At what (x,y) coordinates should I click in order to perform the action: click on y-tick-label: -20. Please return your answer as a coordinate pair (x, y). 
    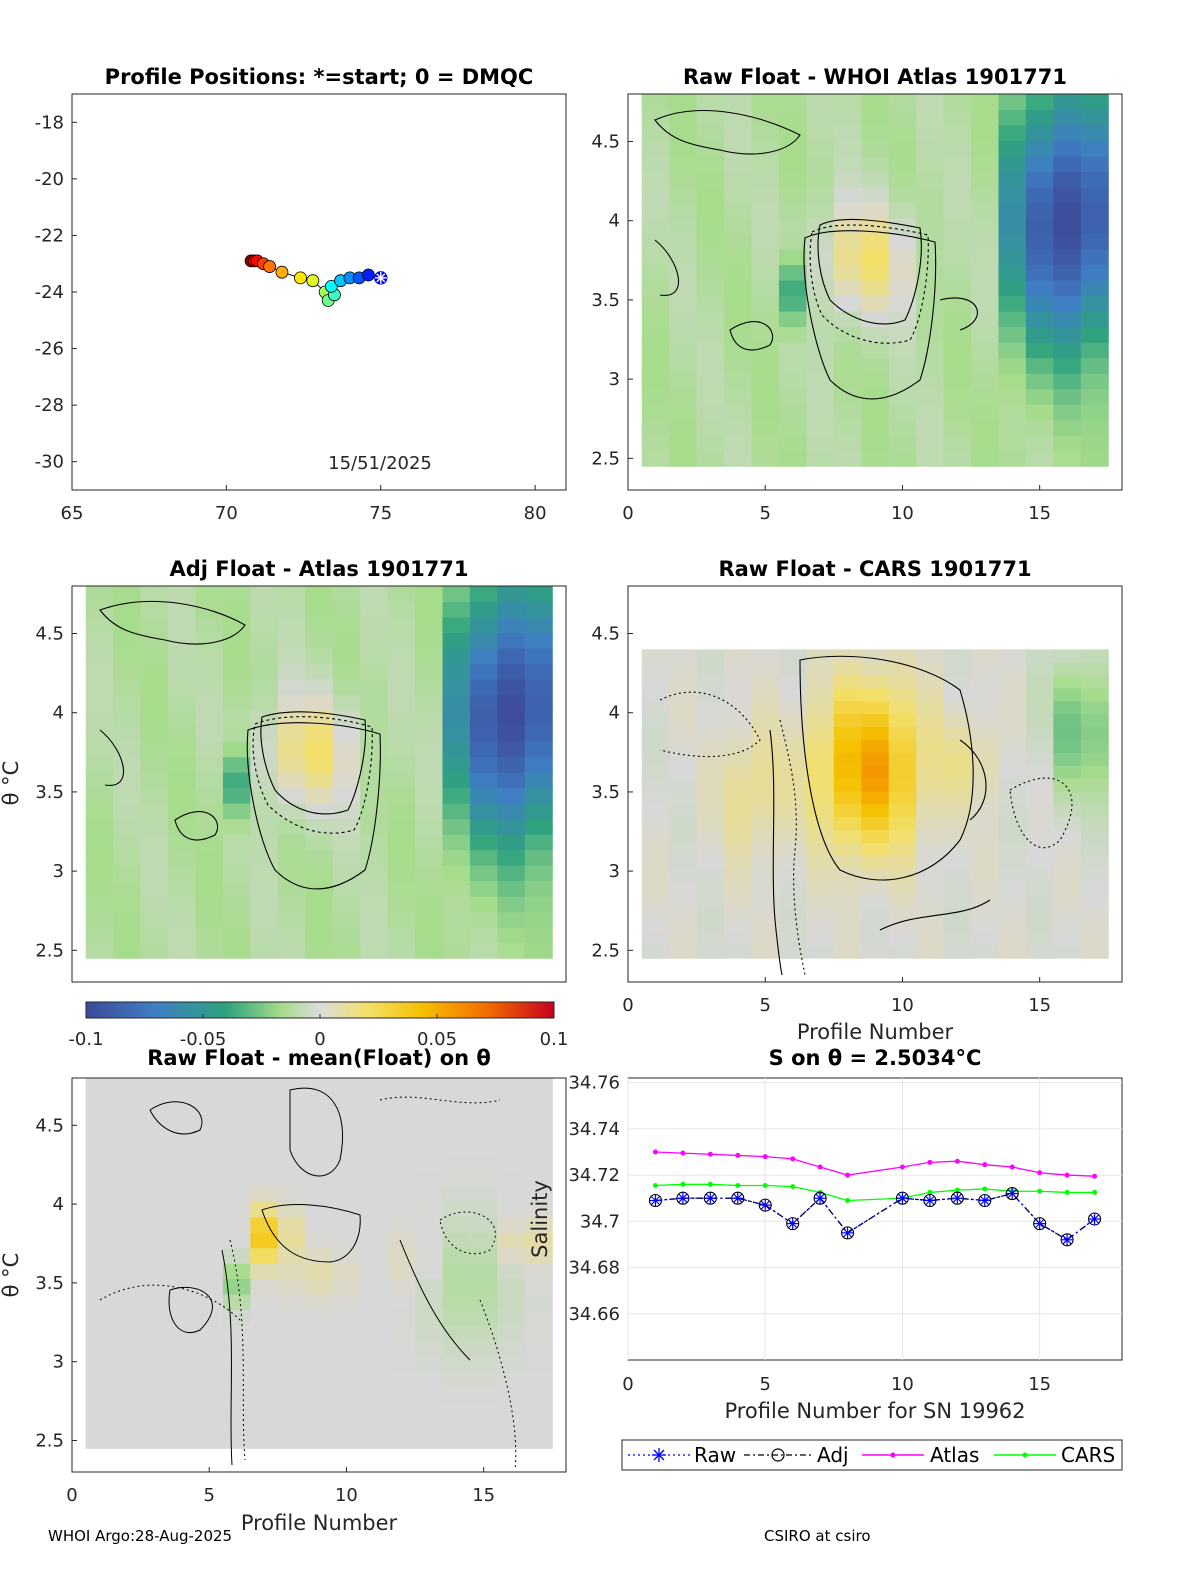
    Looking at the image, I should click on (49, 179).